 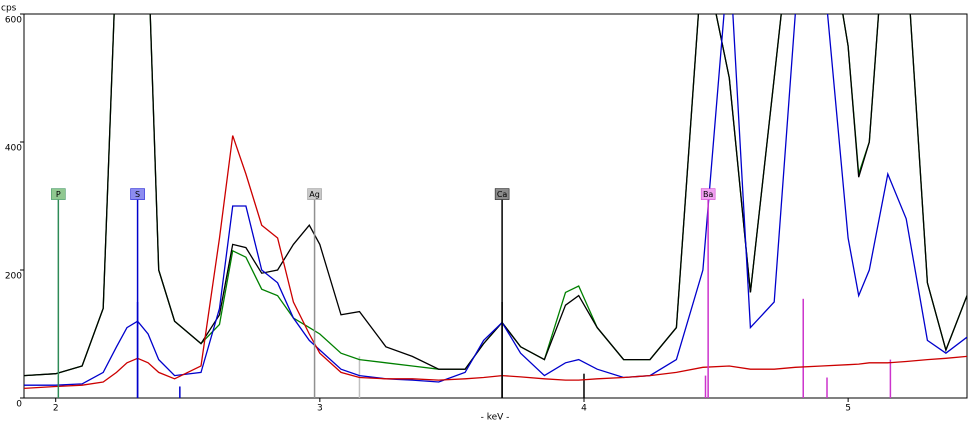 What do you see at coordinates (320, 409) in the screenshot?
I see `x-tick-label: 3` at bounding box center [320, 409].